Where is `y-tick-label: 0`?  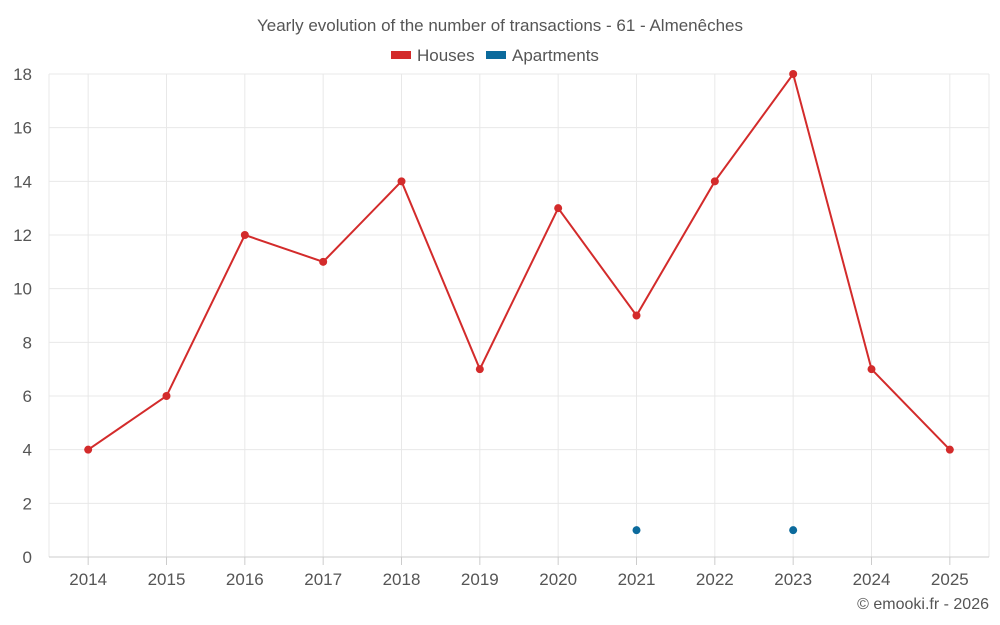 y-tick-label: 0 is located at coordinates (27, 557).